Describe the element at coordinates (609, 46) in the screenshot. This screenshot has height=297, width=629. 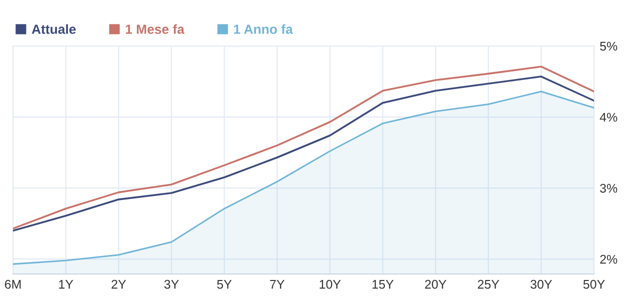
I see `y-tick-label: 5%` at that location.